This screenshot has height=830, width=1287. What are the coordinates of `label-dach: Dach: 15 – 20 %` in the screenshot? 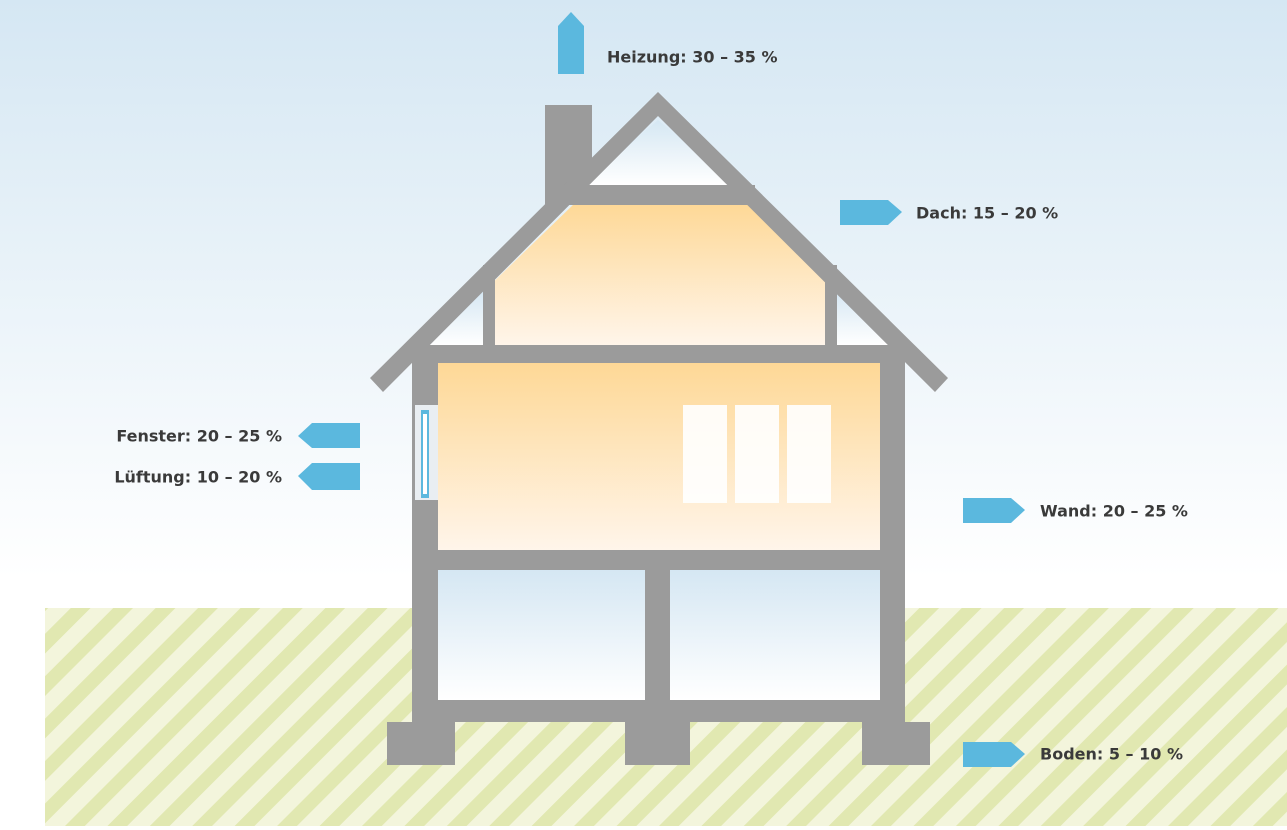 It's located at (987, 213).